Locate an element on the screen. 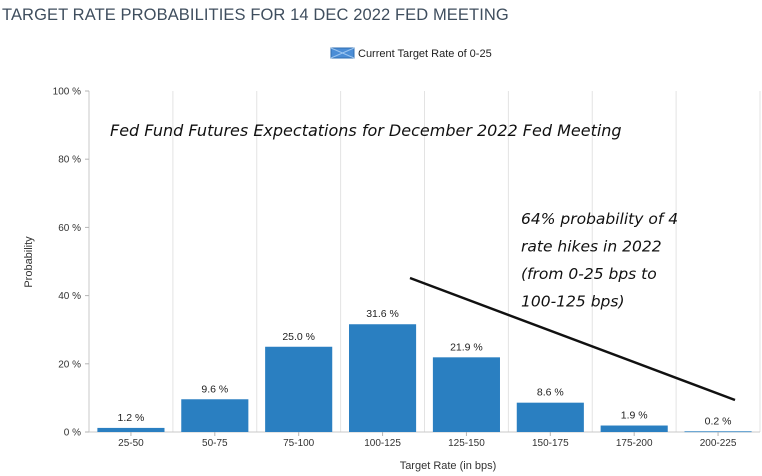 Image resolution: width=762 pixels, height=476 pixels. x-tick-label: 125-150 is located at coordinates (466, 443).